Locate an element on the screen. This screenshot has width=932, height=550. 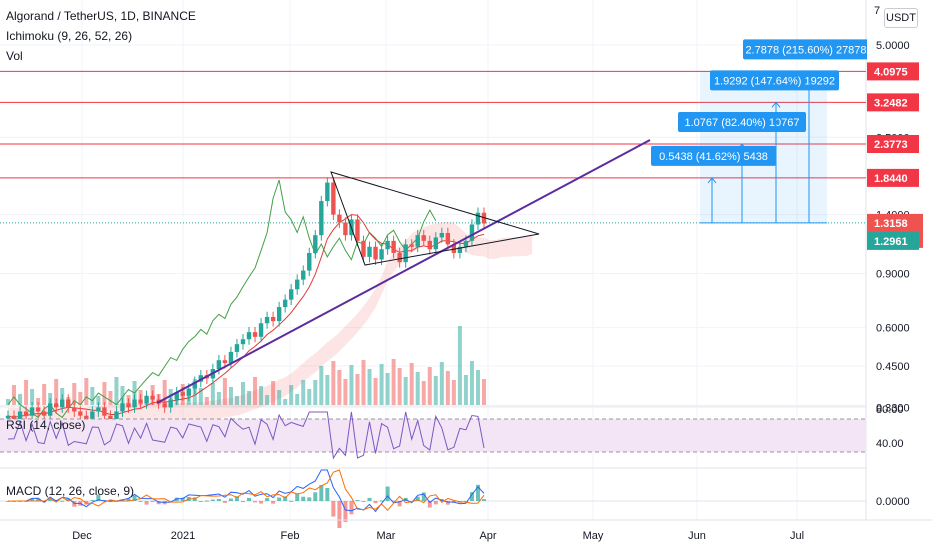
triangle-pattern is located at coordinates (435, 218).